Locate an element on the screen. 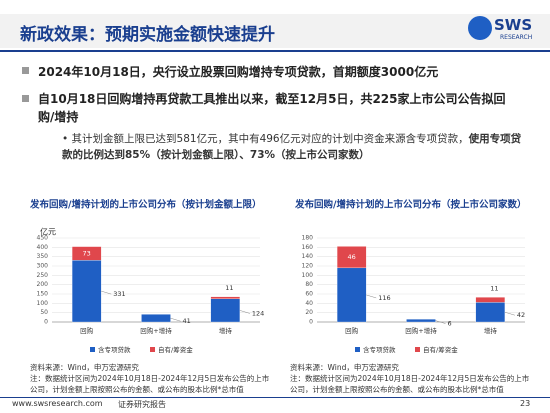  header-bar is located at coordinates (275, 31).